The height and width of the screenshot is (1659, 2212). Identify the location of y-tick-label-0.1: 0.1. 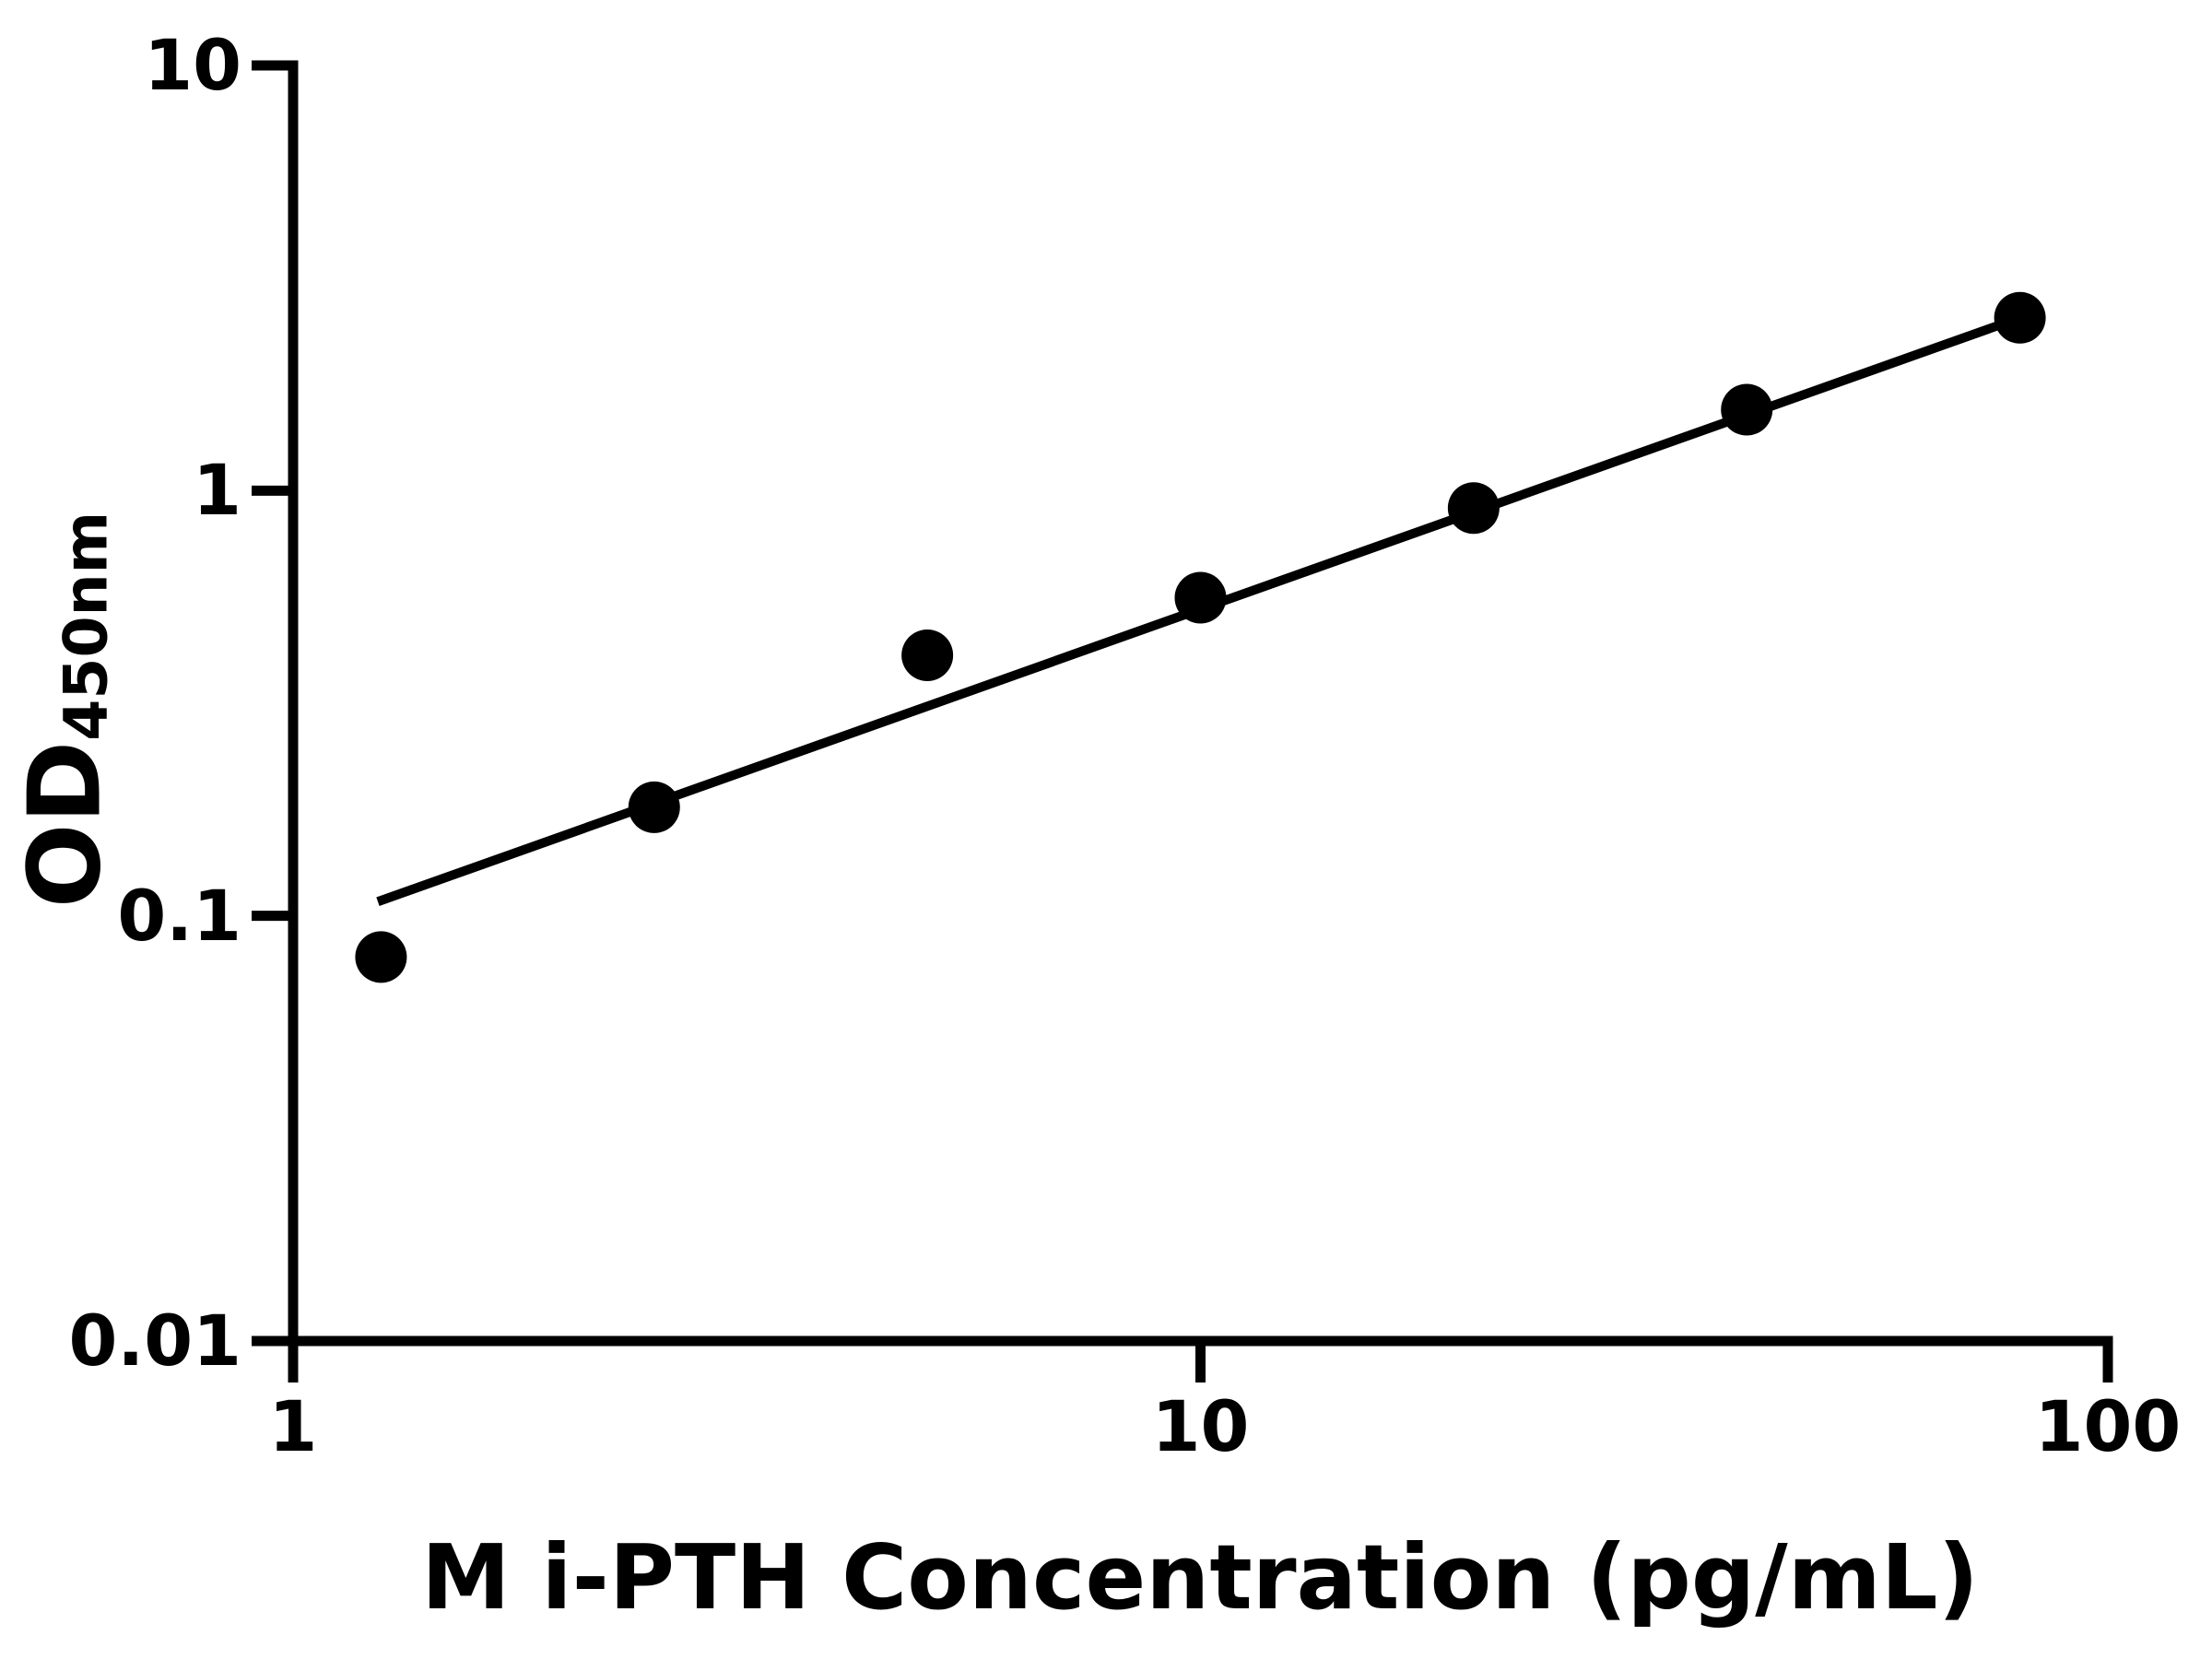
(179, 915).